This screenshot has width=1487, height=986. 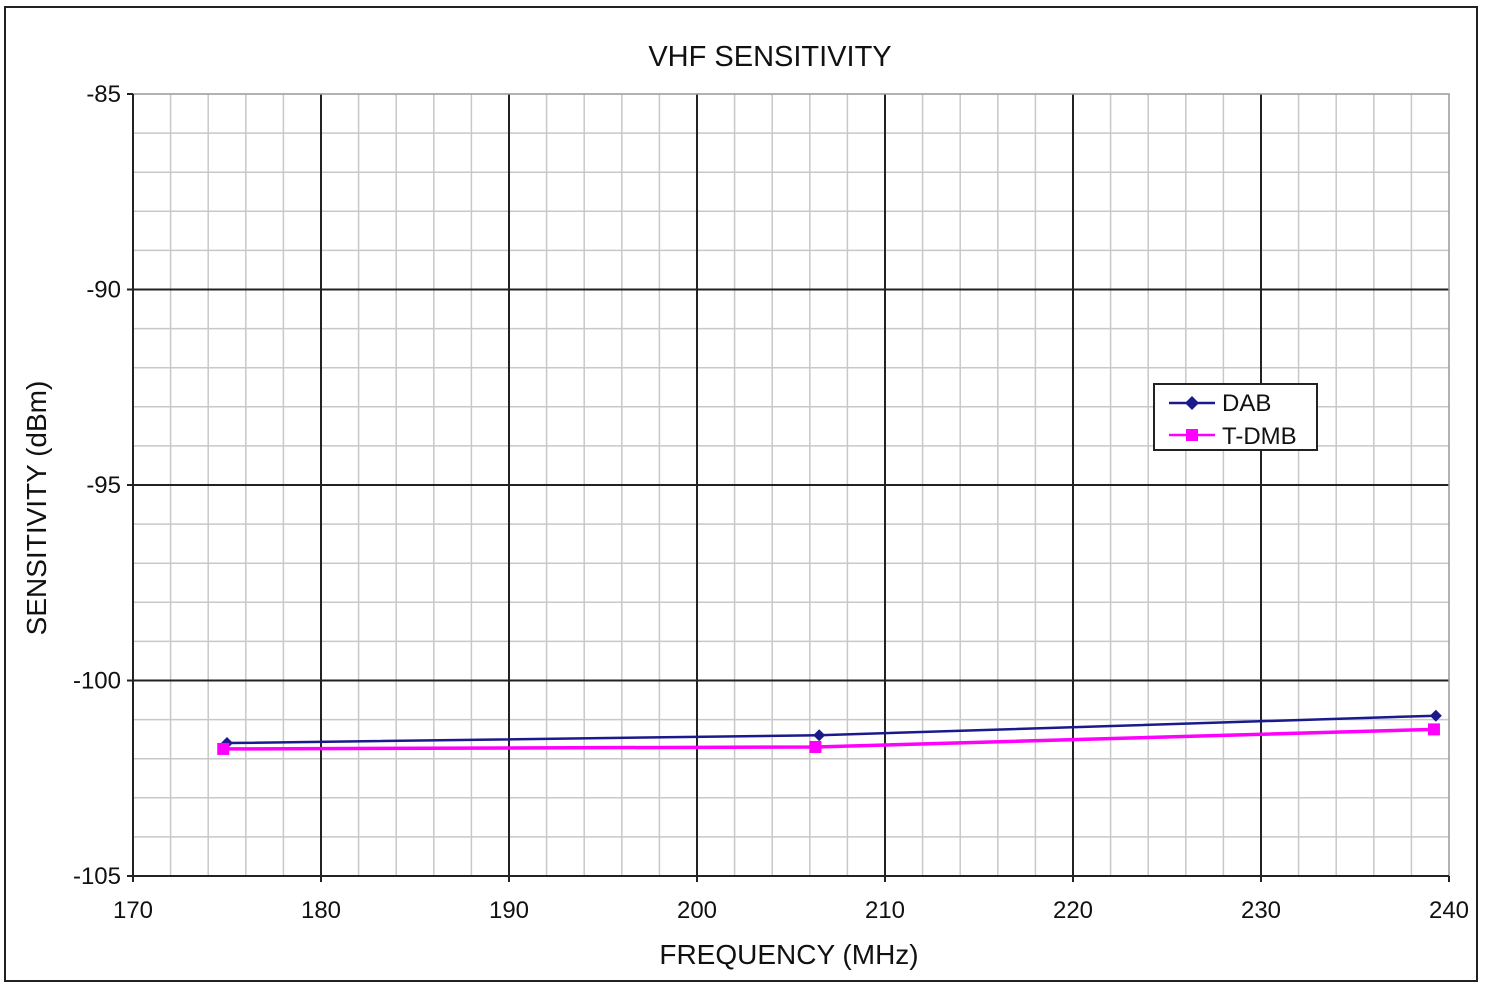 What do you see at coordinates (133, 910) in the screenshot?
I see `x-tick-label: 170` at bounding box center [133, 910].